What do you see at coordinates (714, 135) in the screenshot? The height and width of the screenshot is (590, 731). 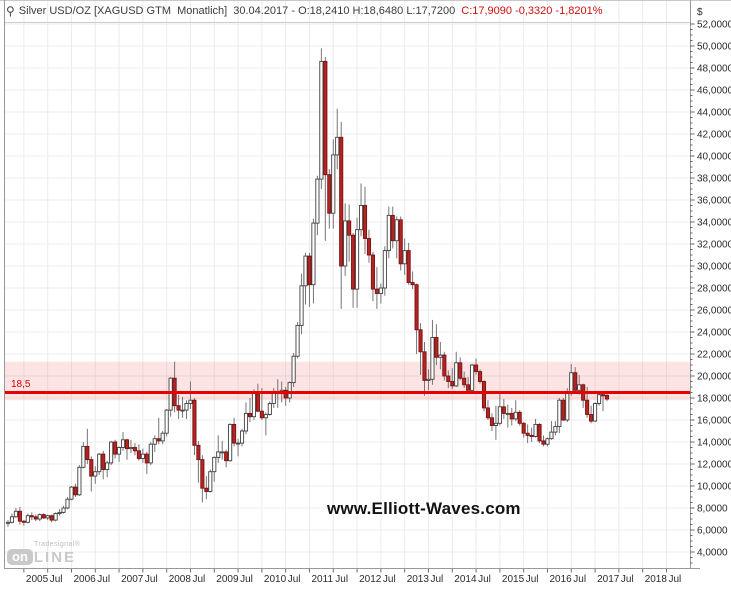 I see `y-axis-tick-label: 42,0000` at bounding box center [714, 135].